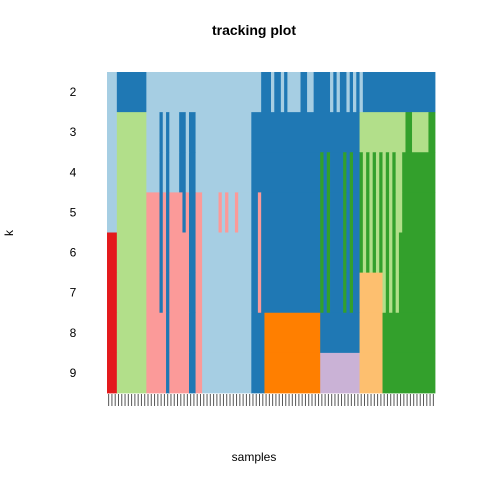 The height and width of the screenshot is (480, 480). What do you see at coordinates (73, 172) in the screenshot?
I see `y-tick-label: 4` at bounding box center [73, 172].